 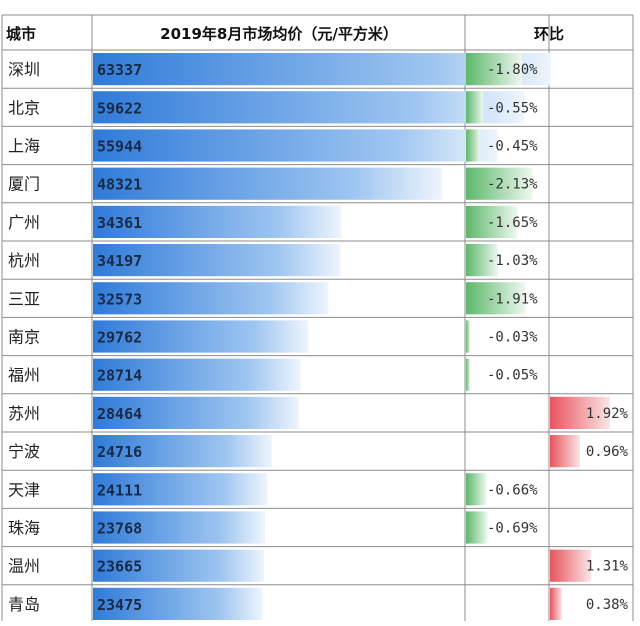 I want to click on table-row: 三亚 32573 -1.91%, so click(x=273, y=298).